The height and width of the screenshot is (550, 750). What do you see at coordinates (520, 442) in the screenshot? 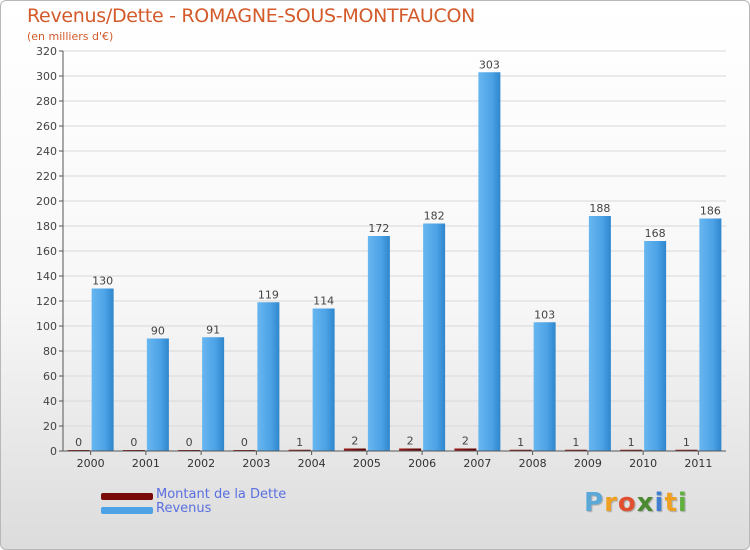
I see `label-dette-2008: 1` at bounding box center [520, 442].